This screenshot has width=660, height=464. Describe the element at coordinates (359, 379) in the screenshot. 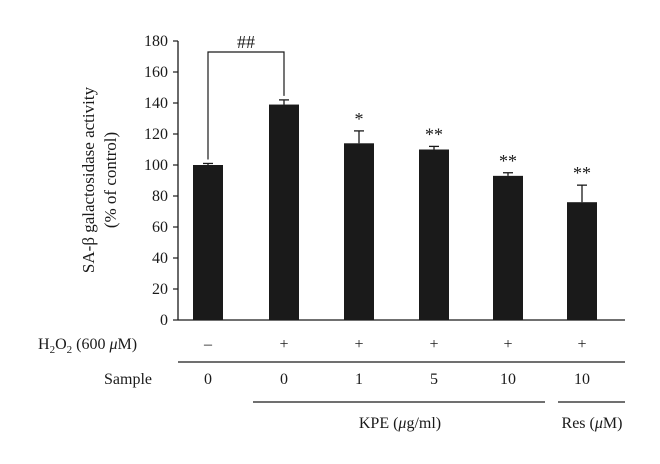

I see `sample-value: 1` at that location.